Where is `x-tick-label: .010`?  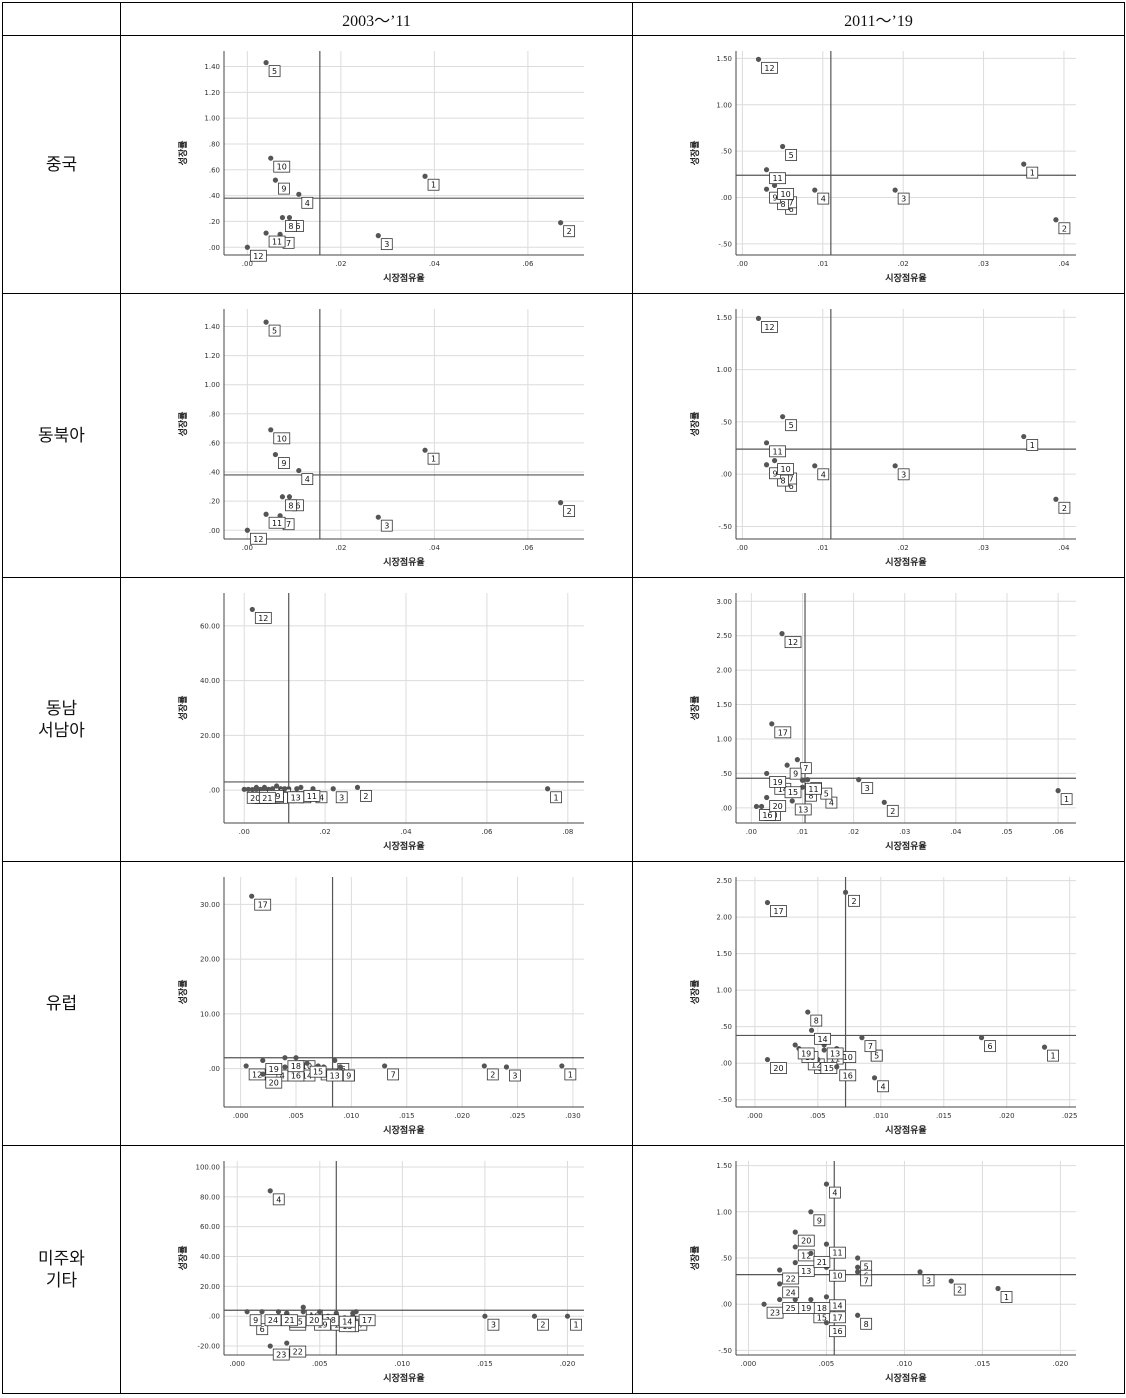
x-tick-label: .010 is located at coordinates (351, 1116).